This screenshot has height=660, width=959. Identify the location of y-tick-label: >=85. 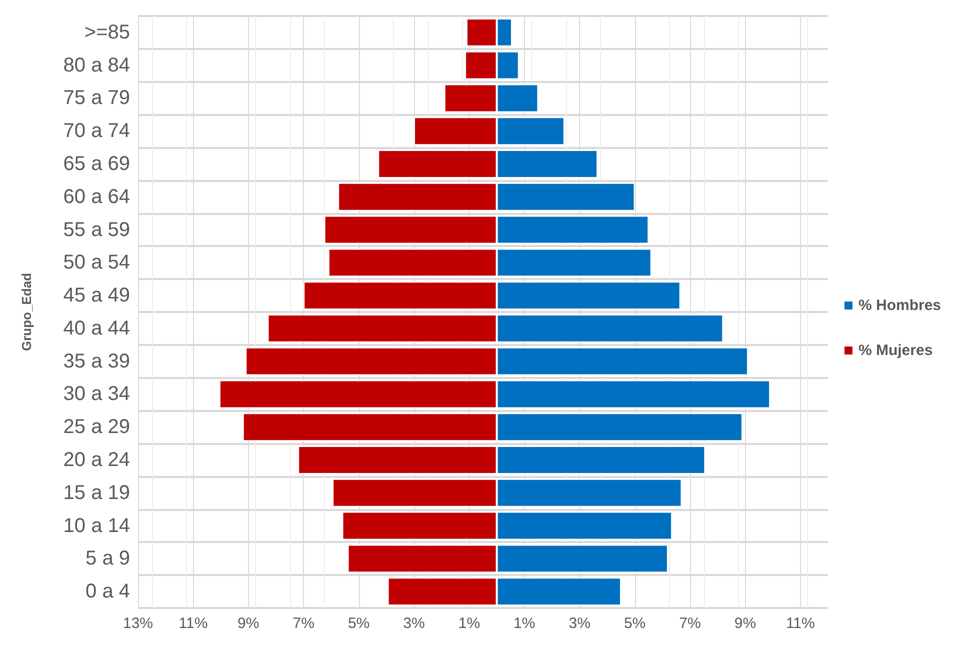
(107, 32).